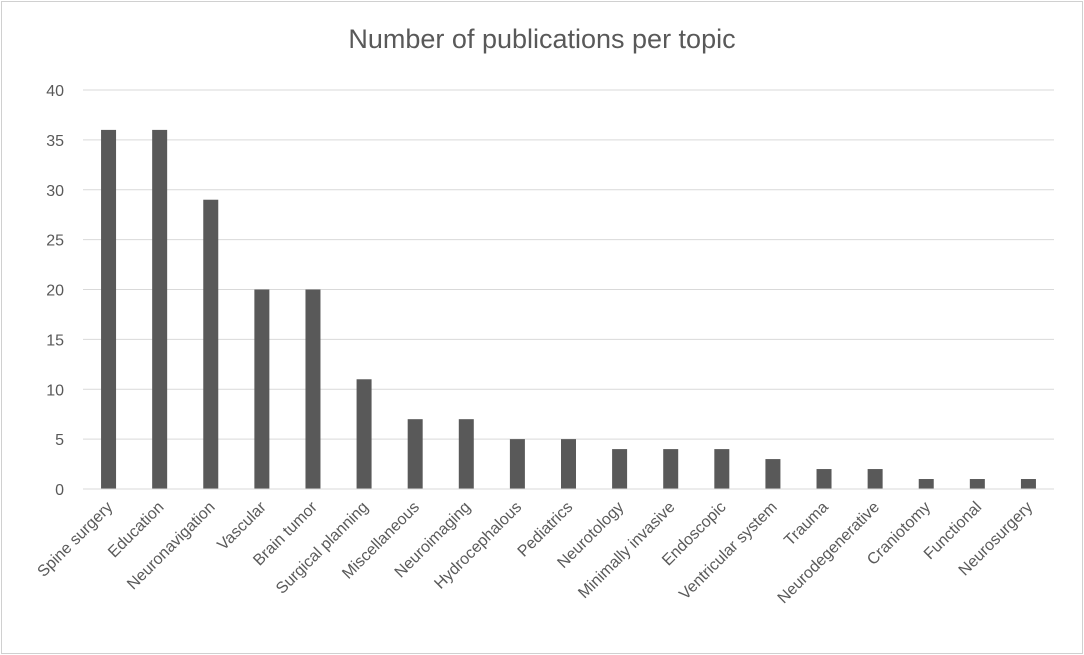  What do you see at coordinates (626, 550) in the screenshot?
I see `x-tick-label: Minimally invasive` at bounding box center [626, 550].